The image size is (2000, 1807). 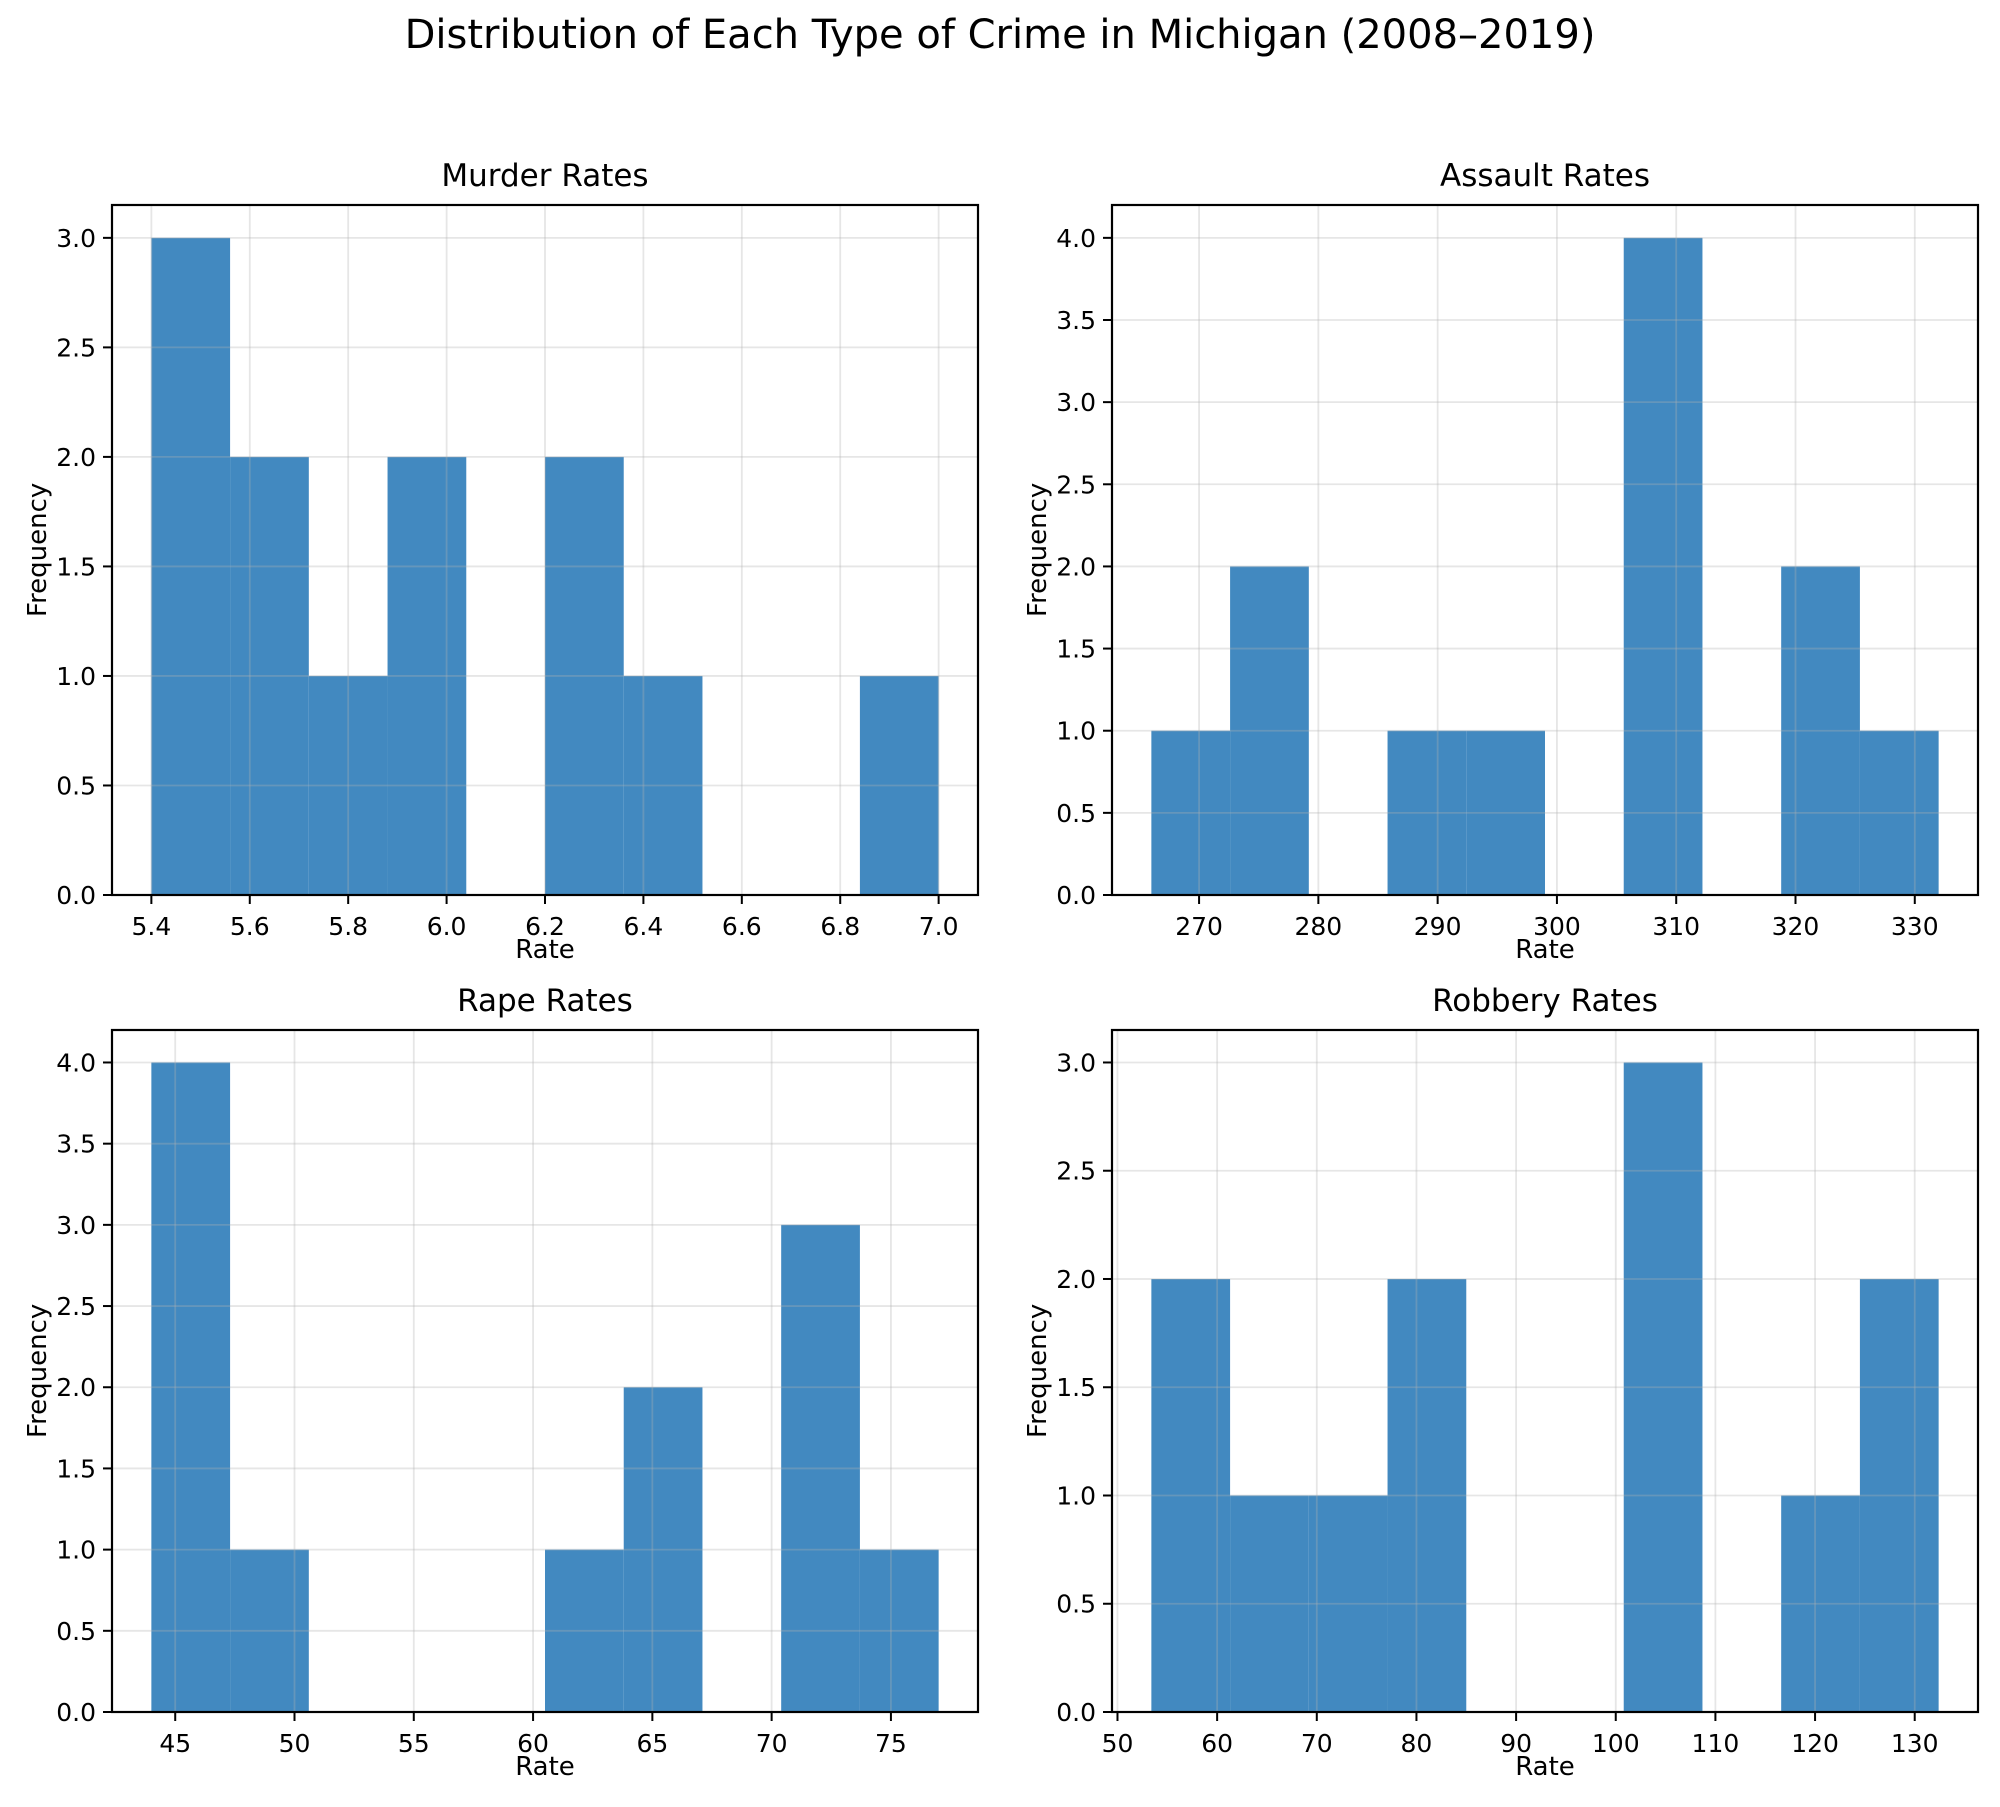 What do you see at coordinates (939, 926) in the screenshot?
I see `x-tick-label: 7.0` at bounding box center [939, 926].